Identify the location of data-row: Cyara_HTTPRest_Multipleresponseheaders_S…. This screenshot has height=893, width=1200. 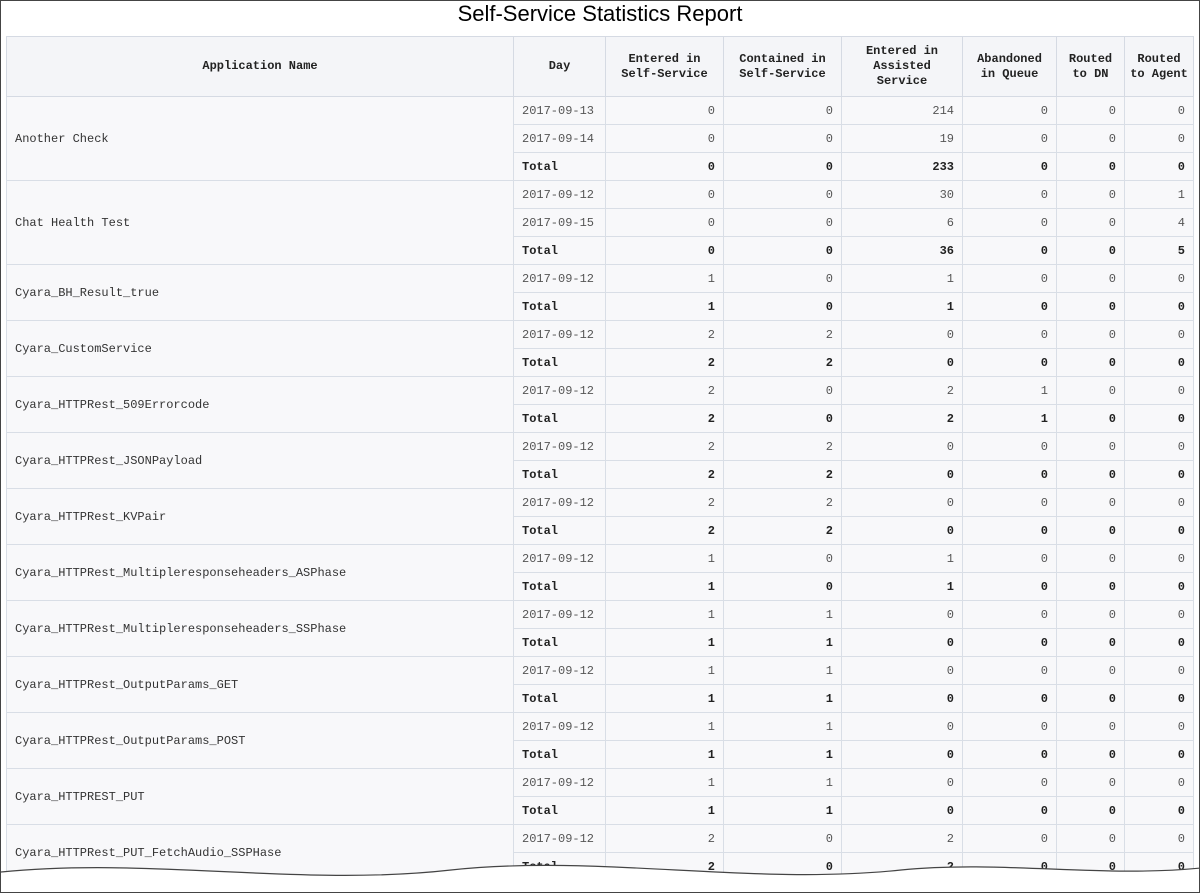
(600, 628).